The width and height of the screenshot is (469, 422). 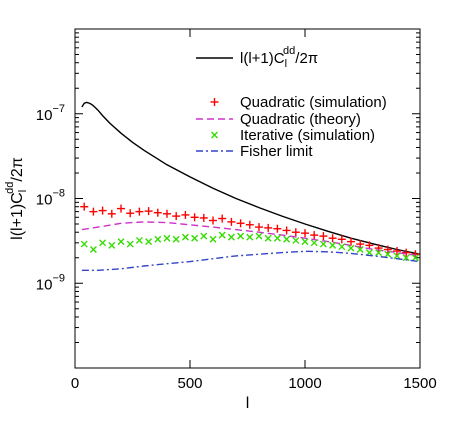 I want to click on x-tick-label: 1500, so click(x=419, y=383).